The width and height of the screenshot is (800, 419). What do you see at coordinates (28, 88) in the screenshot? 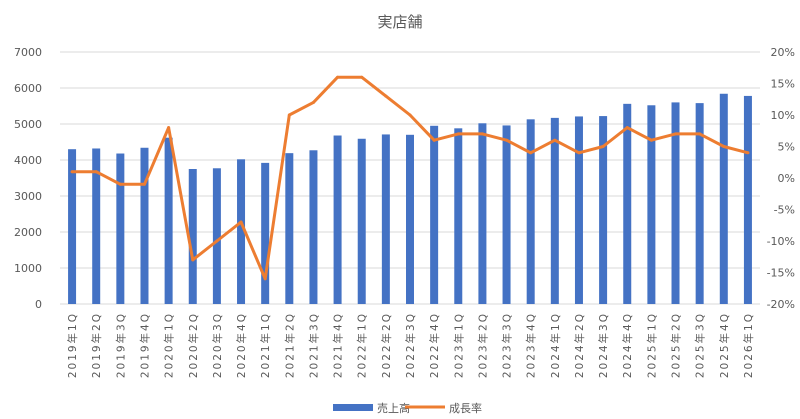
I see `y-left-tick-label: 6000` at bounding box center [28, 88].